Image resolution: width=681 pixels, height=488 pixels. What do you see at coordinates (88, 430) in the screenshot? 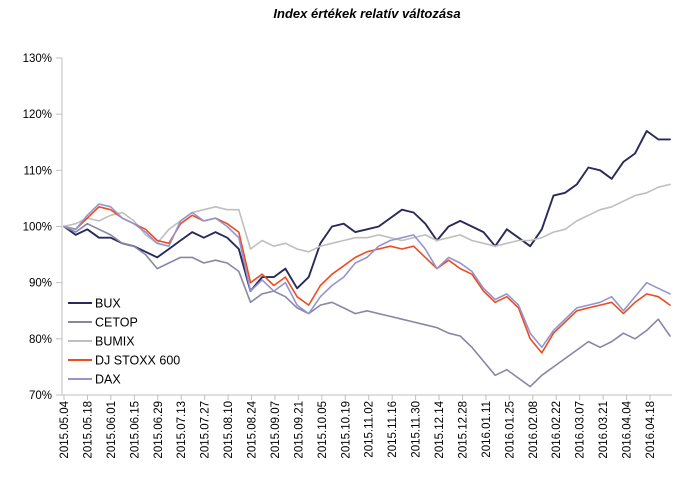
I see `x-tick-label: 2015.05.18` at bounding box center [88, 430].